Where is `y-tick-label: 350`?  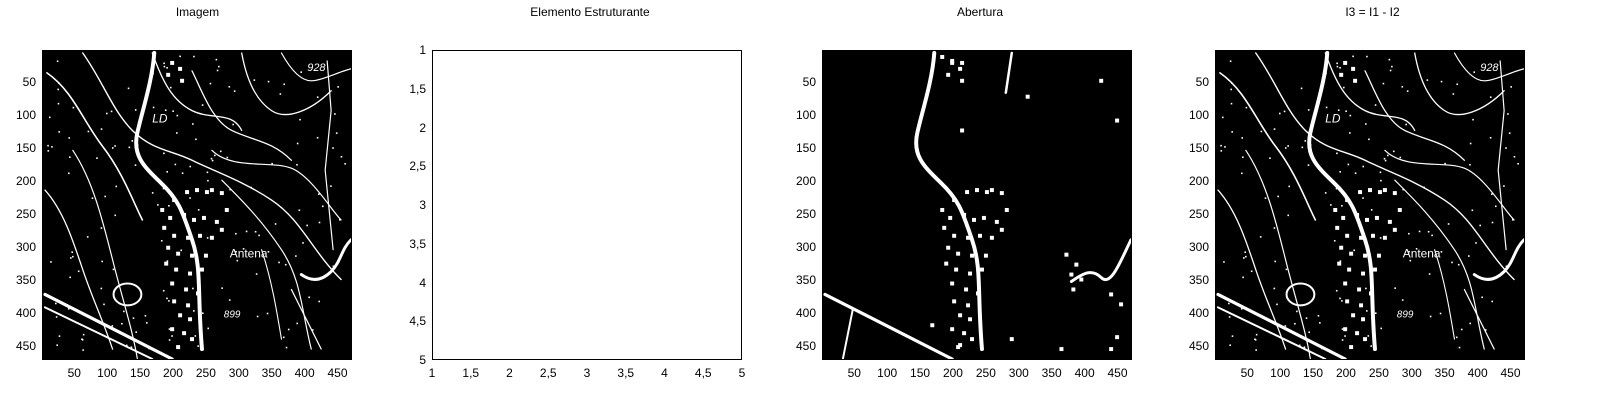
y-tick-label: 350 is located at coordinates (1198, 279).